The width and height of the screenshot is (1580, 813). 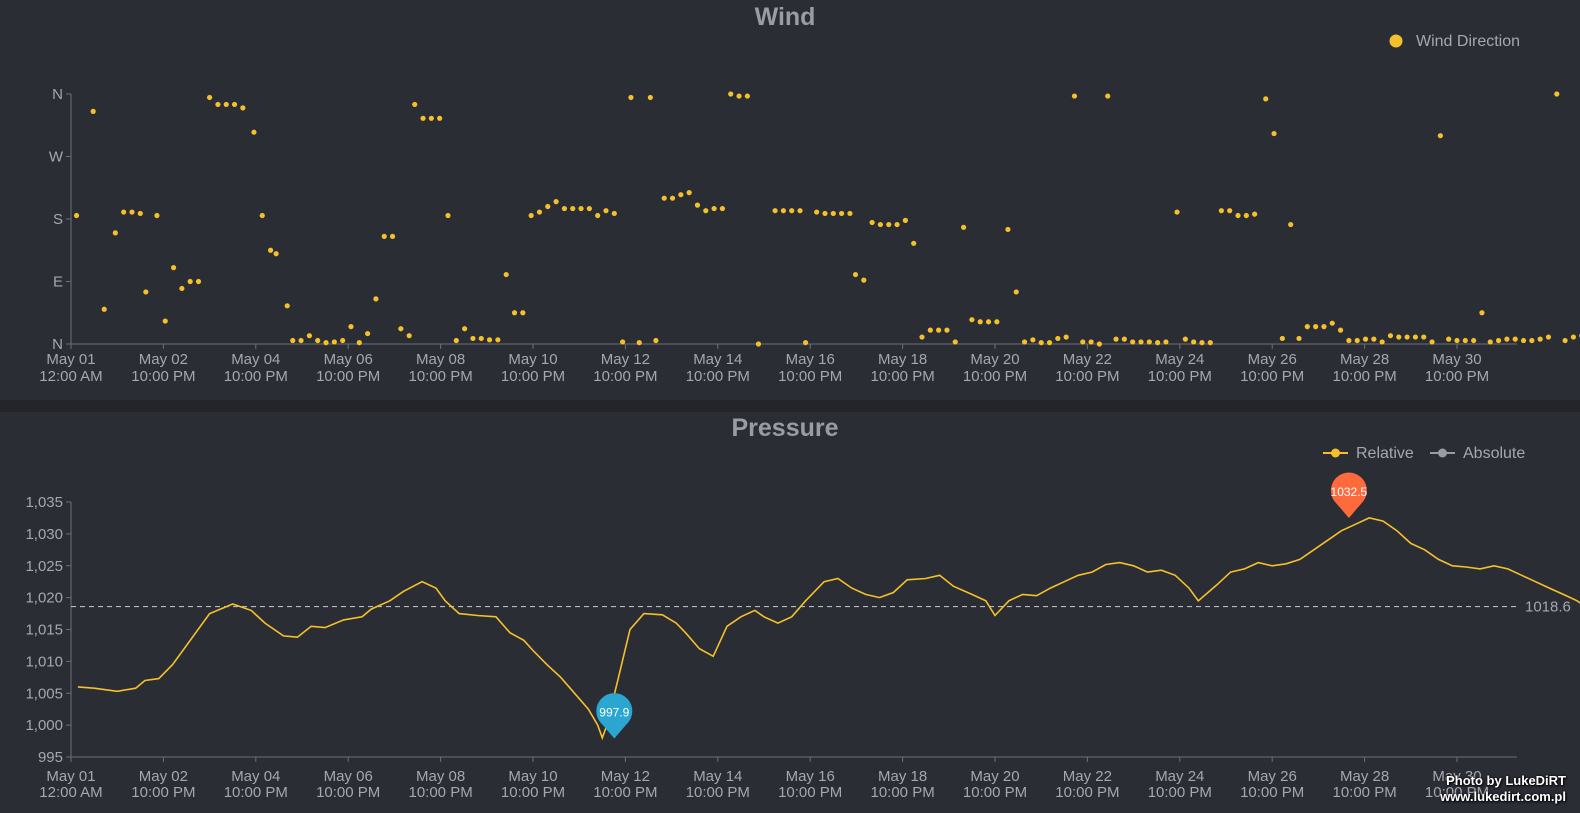 What do you see at coordinates (70, 376) in the screenshot?
I see `wind-x-tick-label: 12:00 AM` at bounding box center [70, 376].